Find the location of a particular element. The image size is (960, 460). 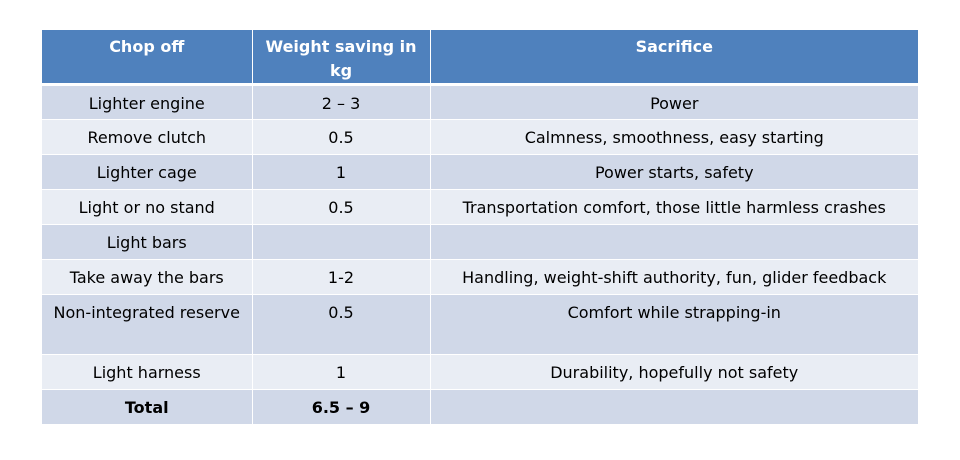

cell-weight-saving: 2 – 3 is located at coordinates (341, 102).